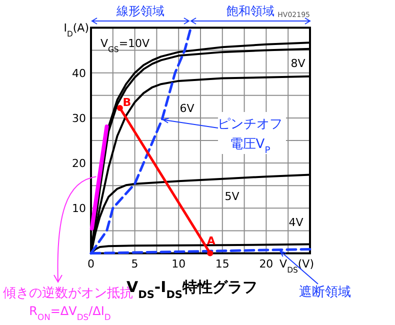 The height and width of the screenshot is (325, 395). Describe the element at coordinates (127, 103) in the screenshot. I see `annotation: B` at that location.